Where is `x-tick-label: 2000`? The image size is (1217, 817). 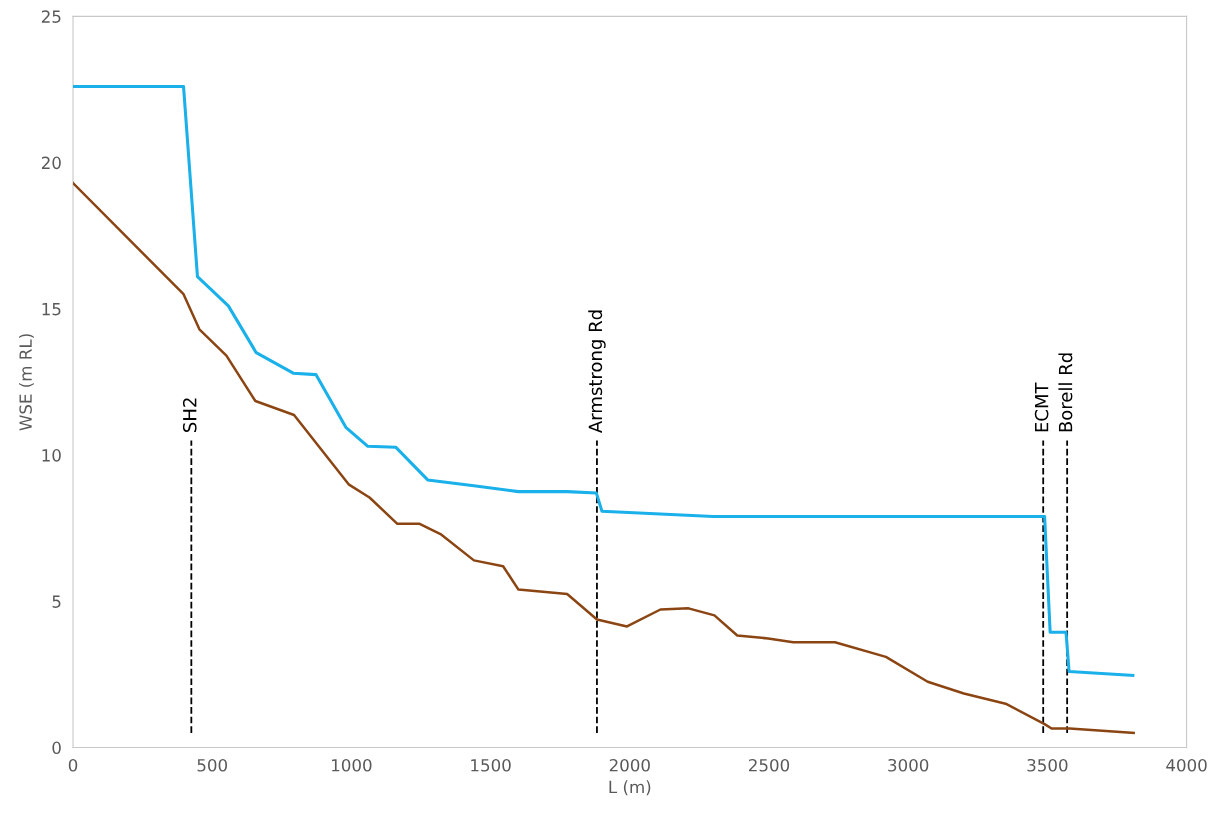
x-tick-label: 2000 is located at coordinates (629, 765).